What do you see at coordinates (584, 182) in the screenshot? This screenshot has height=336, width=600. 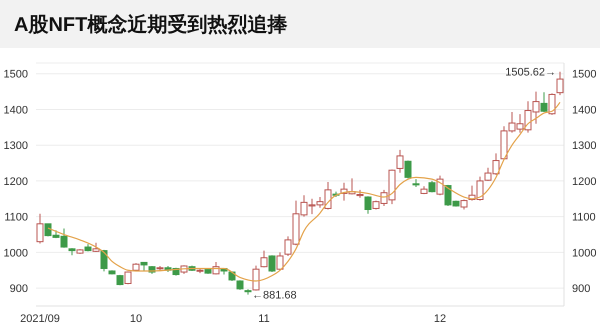 I see `y2-tick-label: 1200` at bounding box center [584, 182].